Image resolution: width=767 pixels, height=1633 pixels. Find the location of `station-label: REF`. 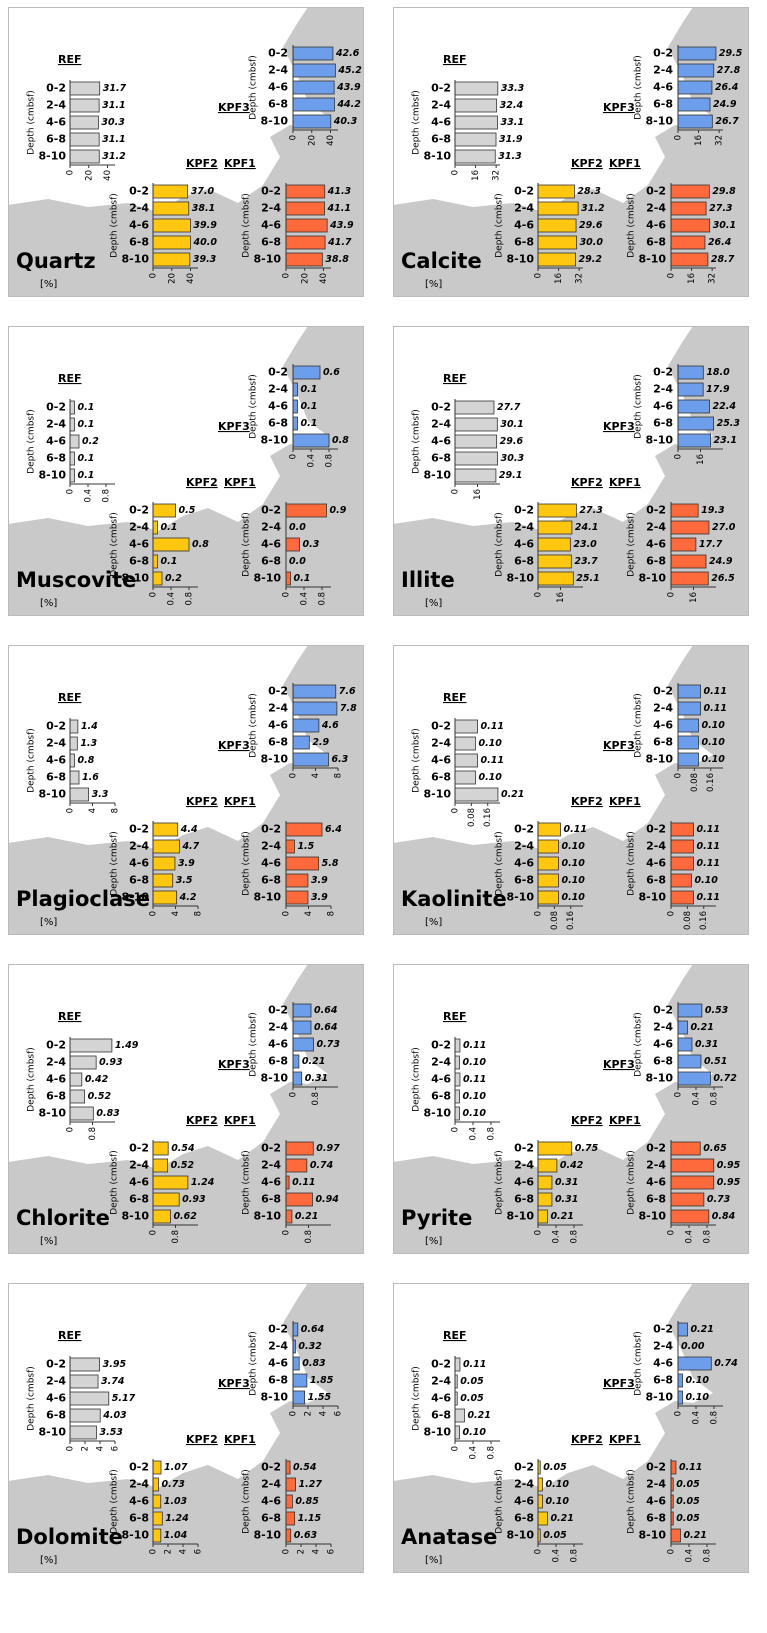

station-label: REF is located at coordinates (70, 378).